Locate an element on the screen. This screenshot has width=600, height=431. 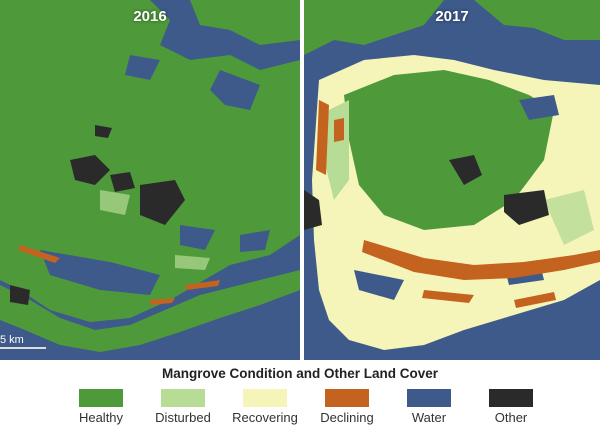
legend-swatch-healthy is located at coordinates (101, 398).